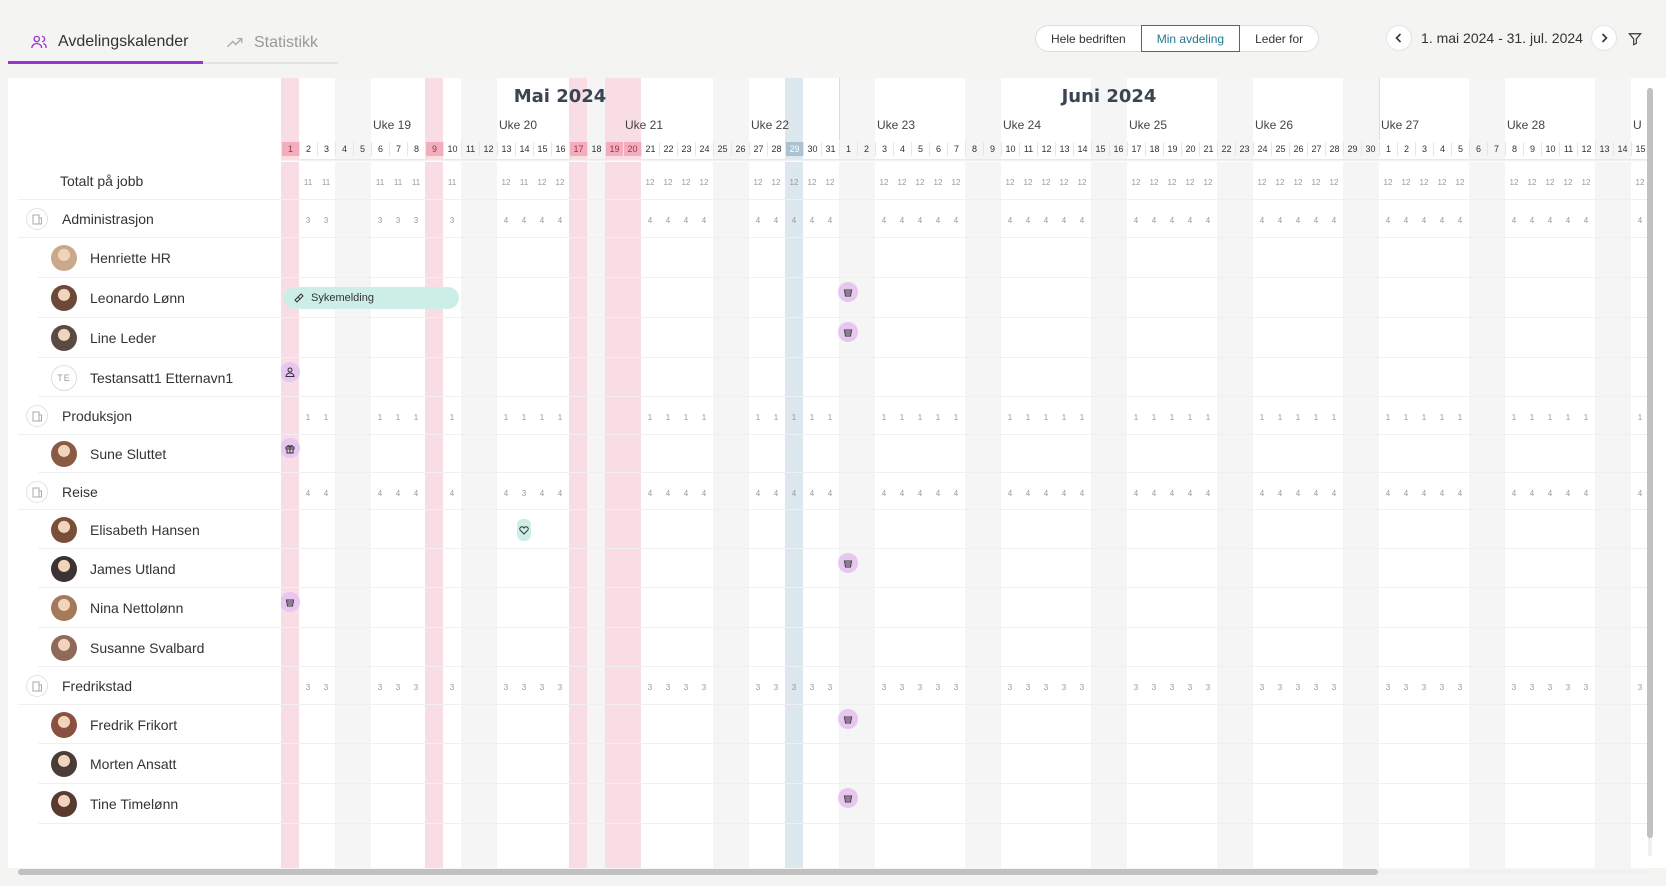  Describe the element at coordinates (144, 338) in the screenshot. I see `employee-row: Line Leder` at that location.